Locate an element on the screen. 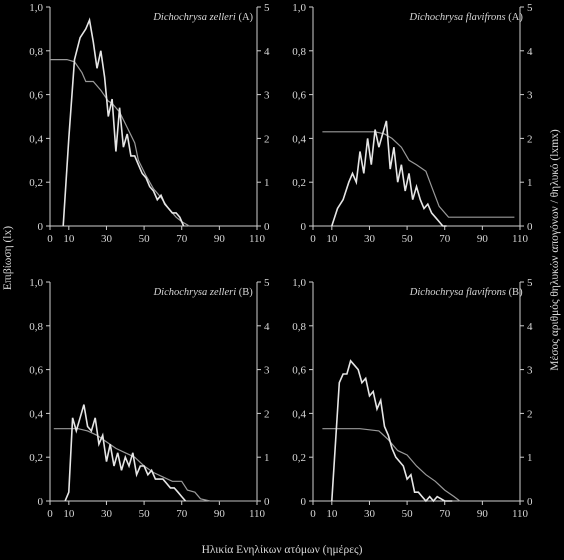 This screenshot has width=564, height=560. panel-title: Dichochrysa flavifrons (A) is located at coordinates (466, 17).